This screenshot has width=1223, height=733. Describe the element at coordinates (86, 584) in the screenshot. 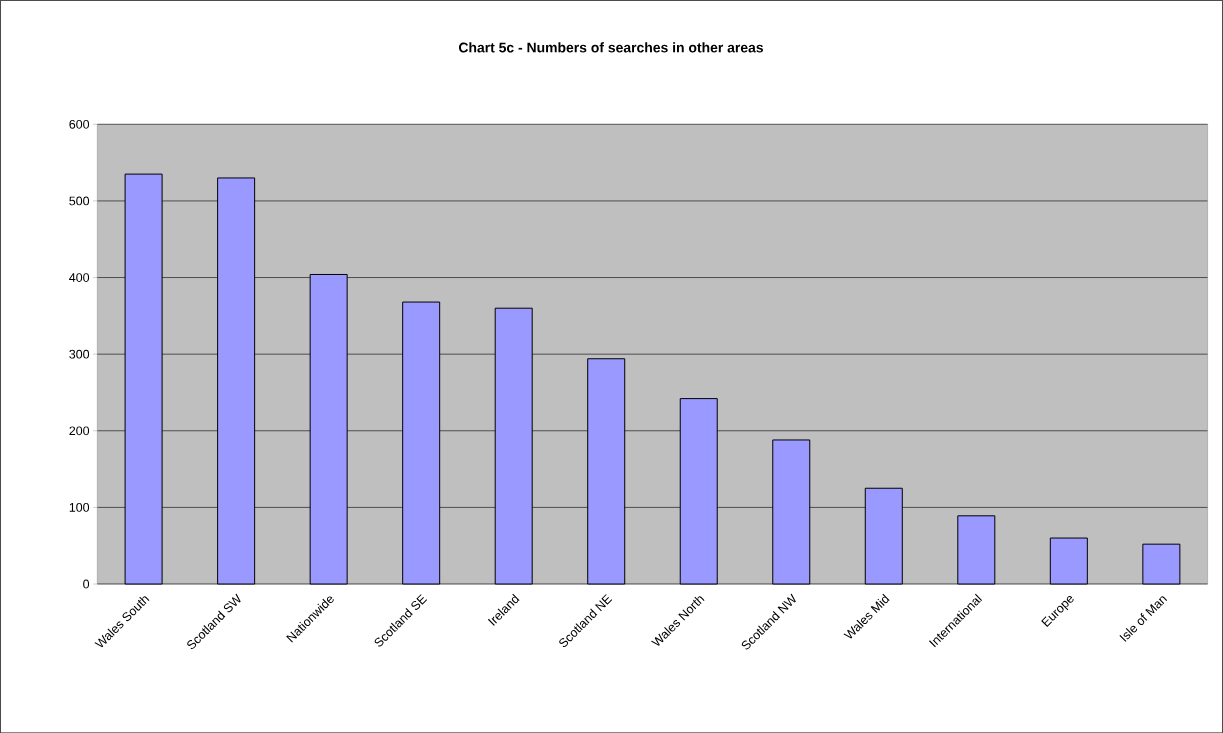

I see `y-tick-label: 0` at that location.